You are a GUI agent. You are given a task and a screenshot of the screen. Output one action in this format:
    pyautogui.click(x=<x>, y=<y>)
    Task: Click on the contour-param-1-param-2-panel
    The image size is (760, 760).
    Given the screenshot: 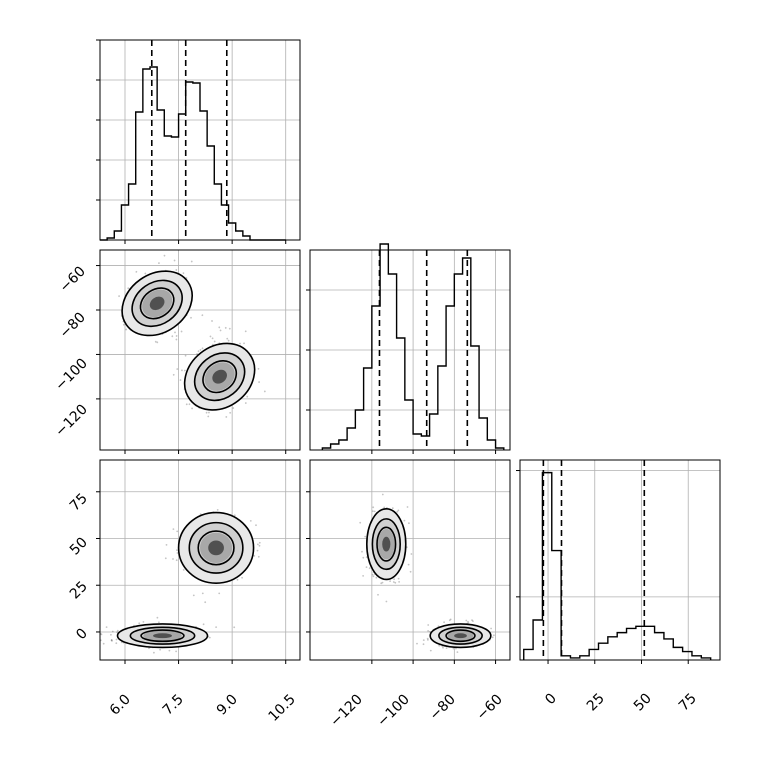 What is the action you would take?
    pyautogui.click(x=198, y=351)
    